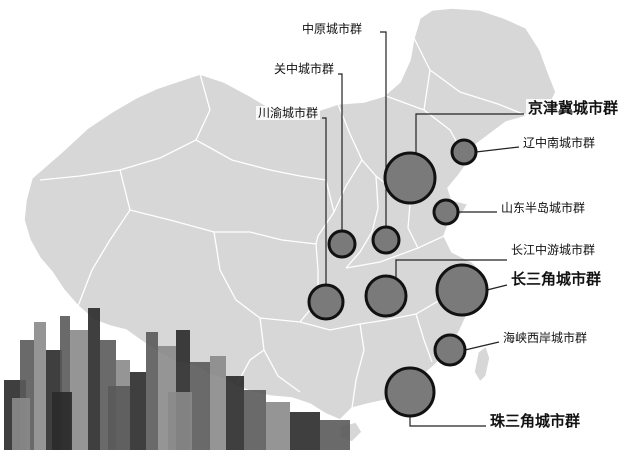 The width and height of the screenshot is (640, 450). I want to click on leader-line-zhongyuan, so click(383, 129).